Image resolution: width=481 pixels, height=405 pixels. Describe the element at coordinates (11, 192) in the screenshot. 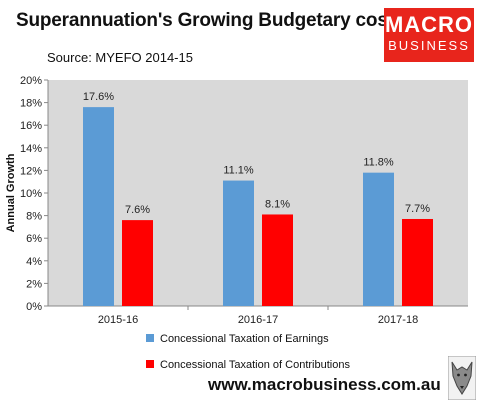

I see `y-axis-label: Annual Growth` at that location.